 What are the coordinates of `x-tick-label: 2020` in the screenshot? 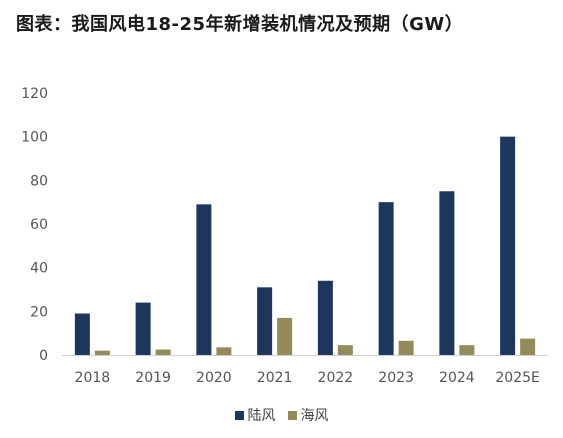 It's located at (214, 378).